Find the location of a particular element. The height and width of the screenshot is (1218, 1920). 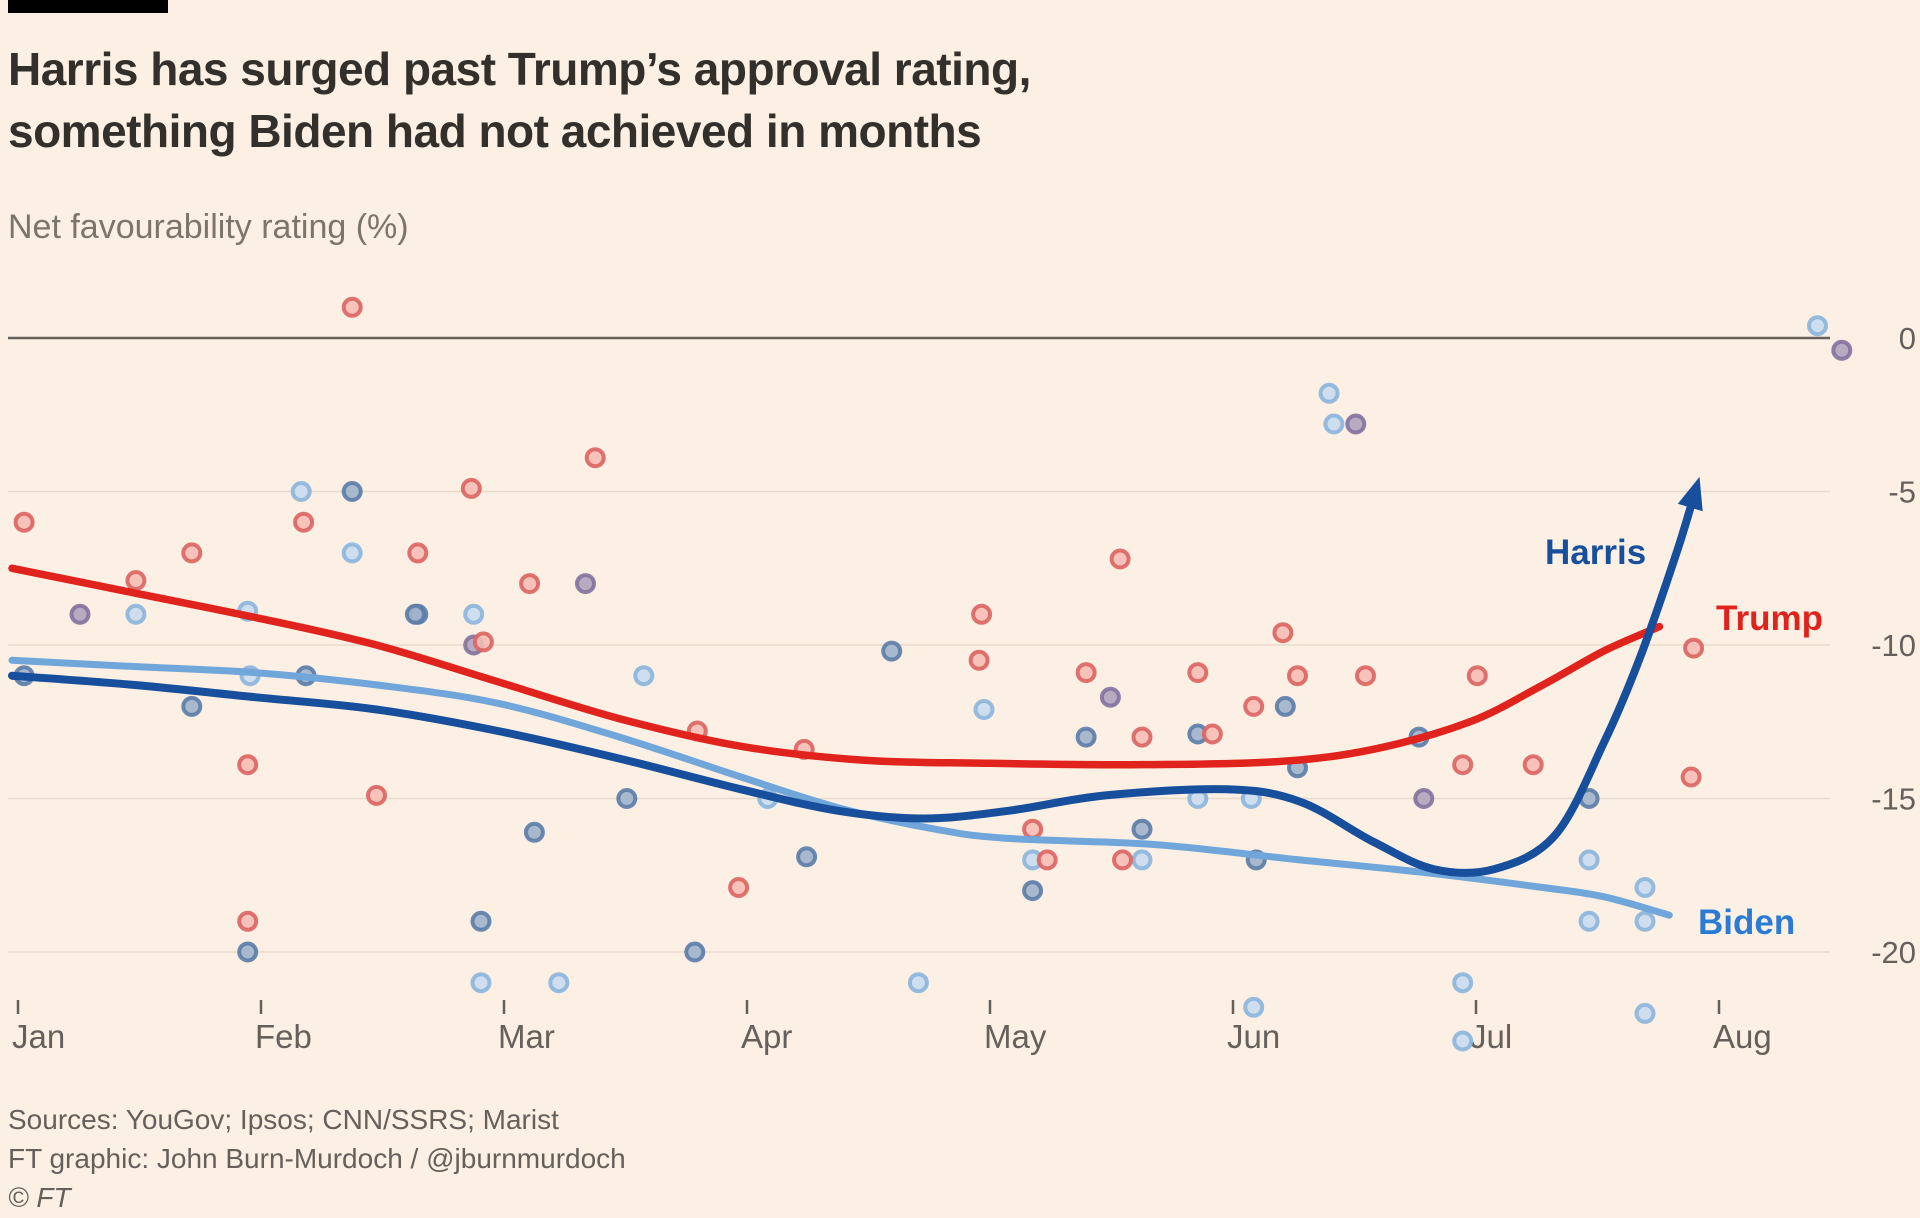

x-axis-label: Jan is located at coordinates (38, 1036).